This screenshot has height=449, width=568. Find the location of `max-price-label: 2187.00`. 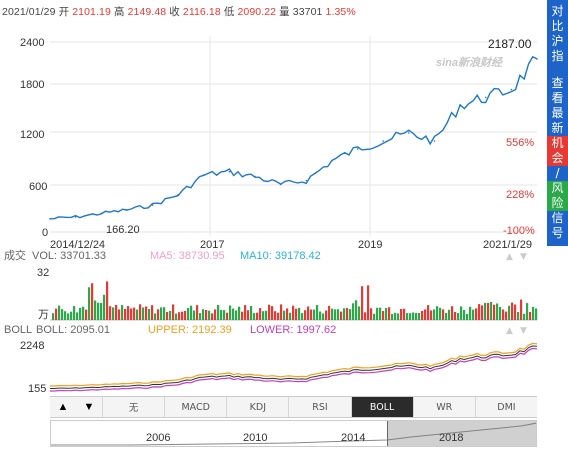

max-price-label: 2187.00 is located at coordinates (510, 44).